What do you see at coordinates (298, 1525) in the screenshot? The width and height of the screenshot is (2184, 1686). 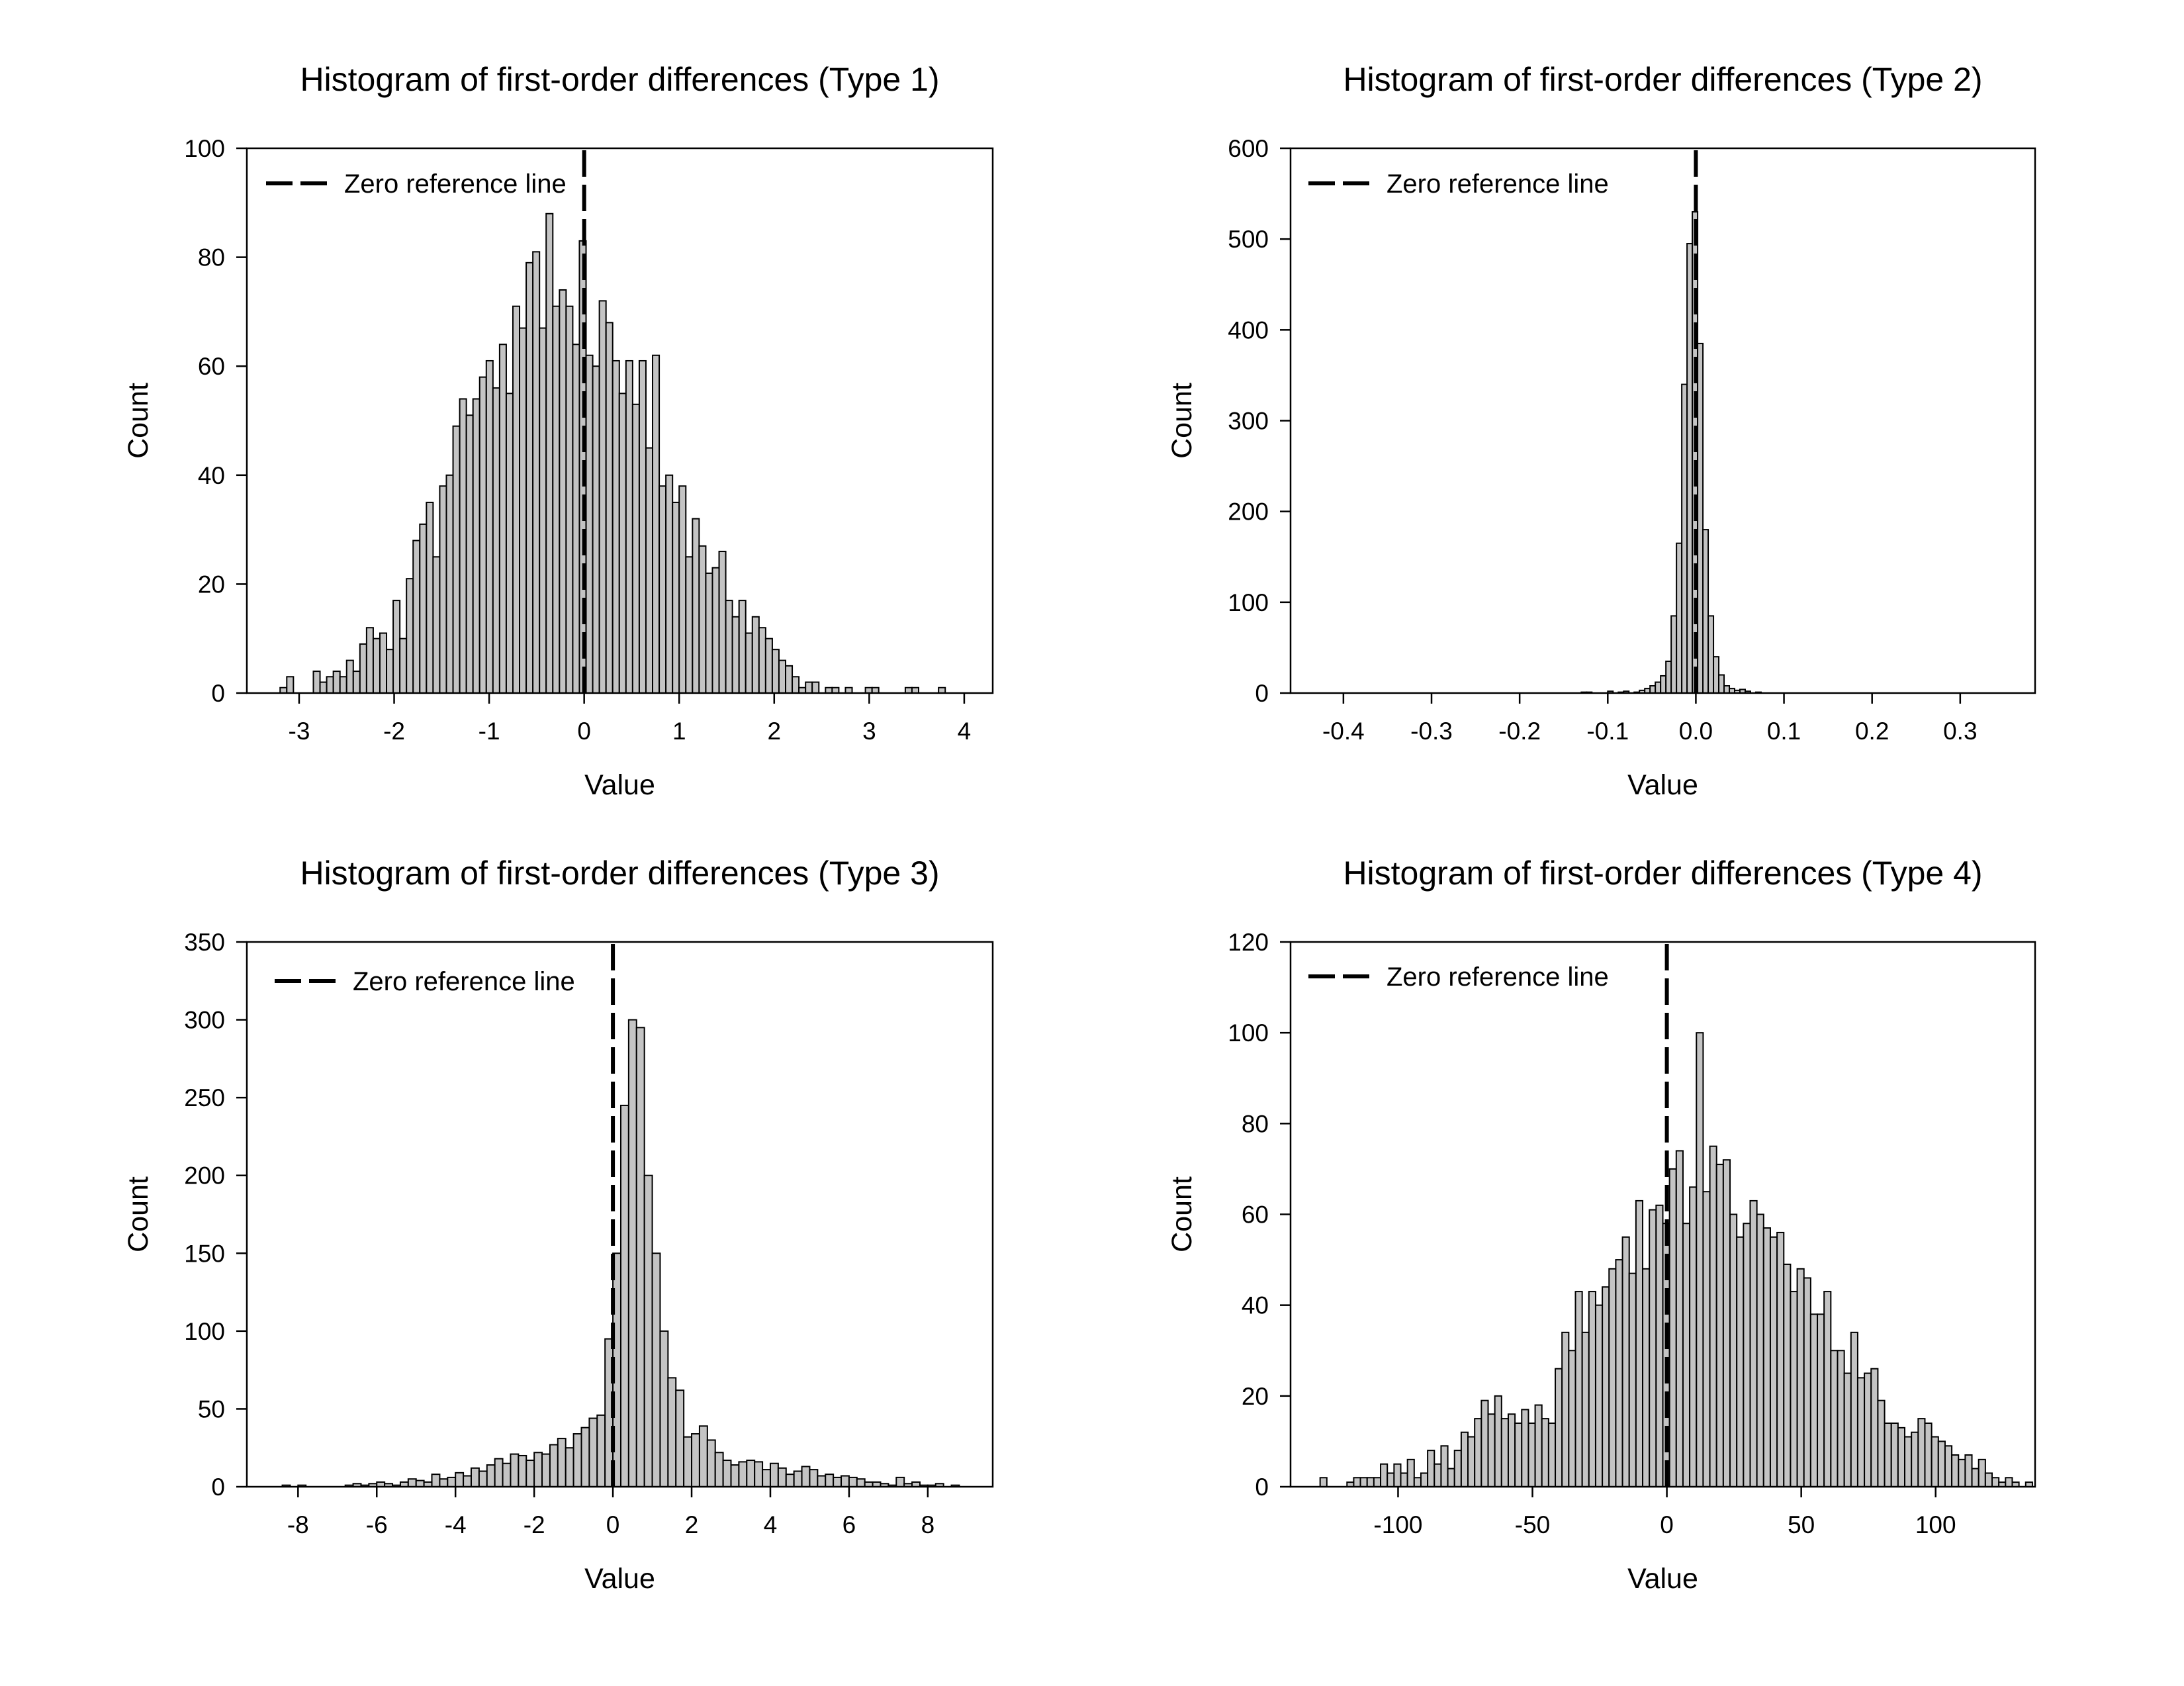 I see `x-tick-label: -8` at bounding box center [298, 1525].